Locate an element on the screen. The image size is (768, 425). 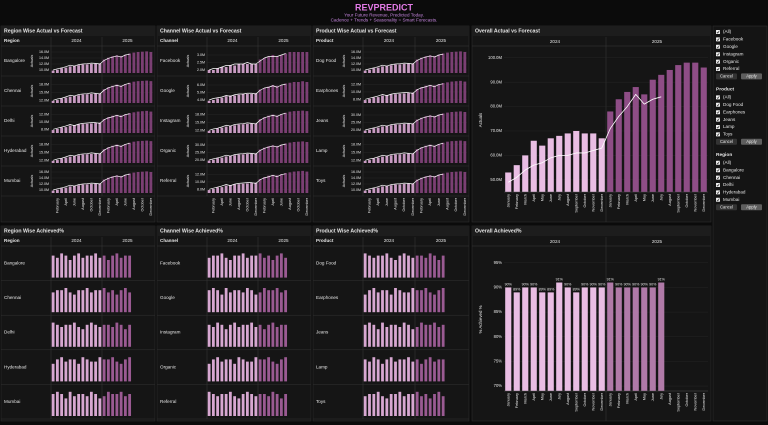
filter-option: Toys is located at coordinates (728, 134).